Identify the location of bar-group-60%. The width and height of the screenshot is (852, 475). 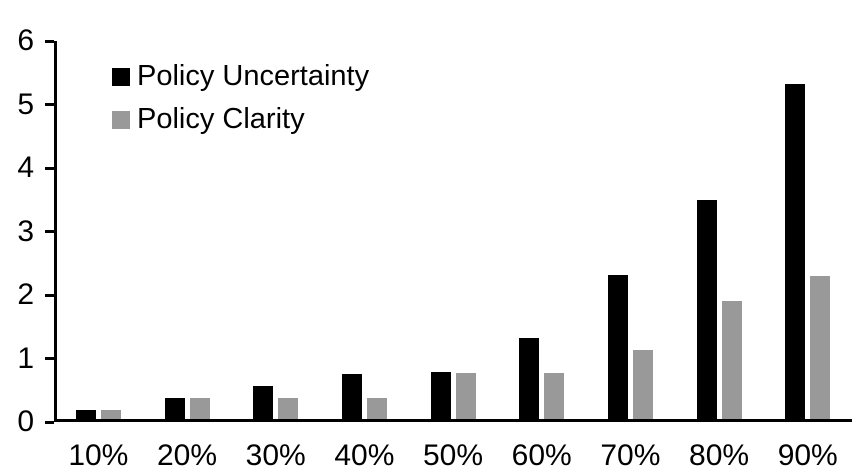
(541, 231).